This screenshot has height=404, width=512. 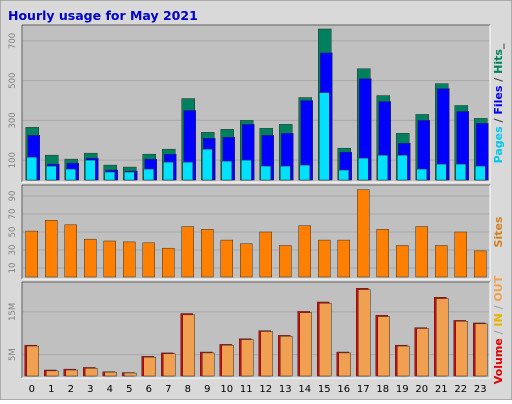 What do you see at coordinates (226, 389) in the screenshot?
I see `x-tick-label: 10` at bounding box center [226, 389].